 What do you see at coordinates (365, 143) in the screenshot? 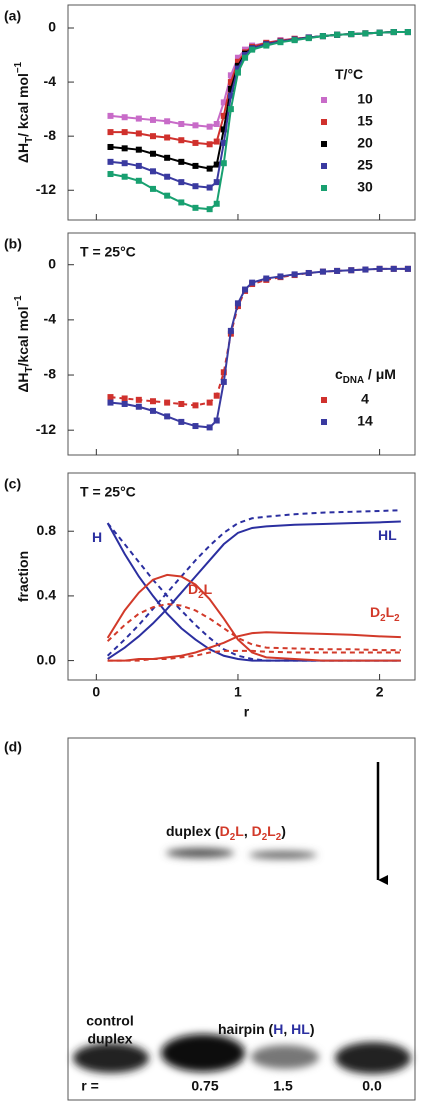
I see `legend-label: 20` at bounding box center [365, 143].